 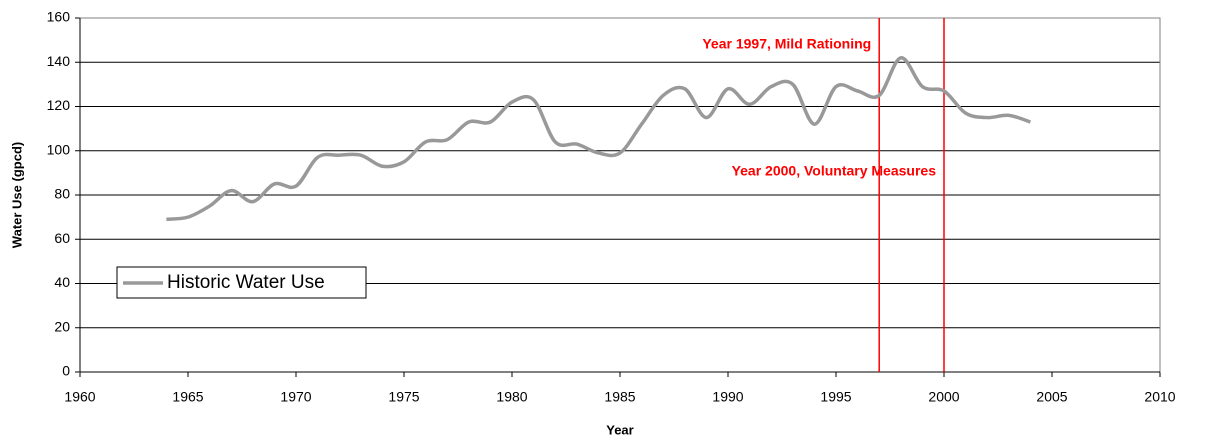 I want to click on legend-label: Historic Water Use, so click(x=246, y=282).